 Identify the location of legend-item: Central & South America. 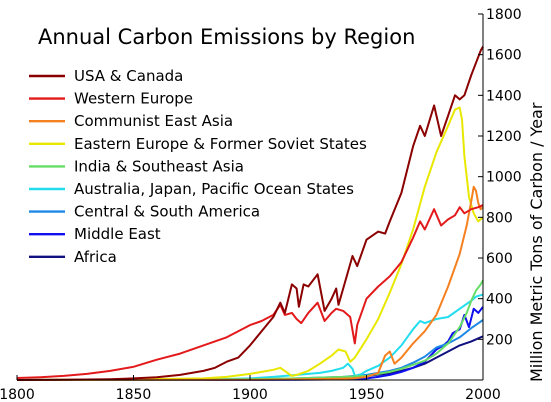
(144, 212).